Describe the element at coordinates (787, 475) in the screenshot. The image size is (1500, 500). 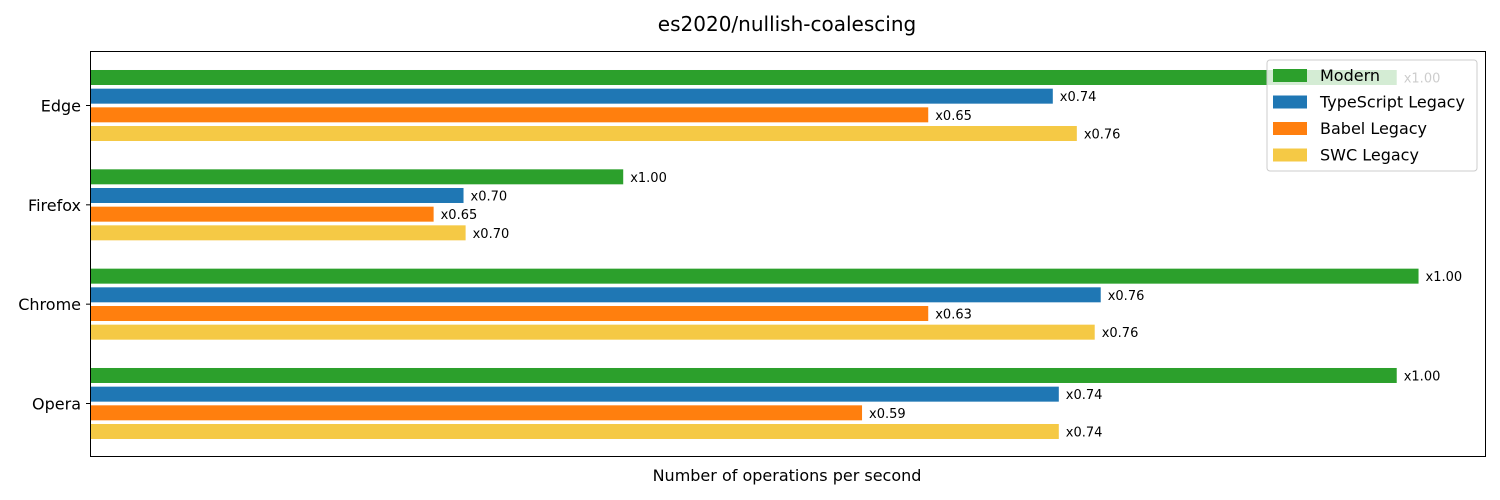
I see `x-axis-label: Number of operations per second` at that location.